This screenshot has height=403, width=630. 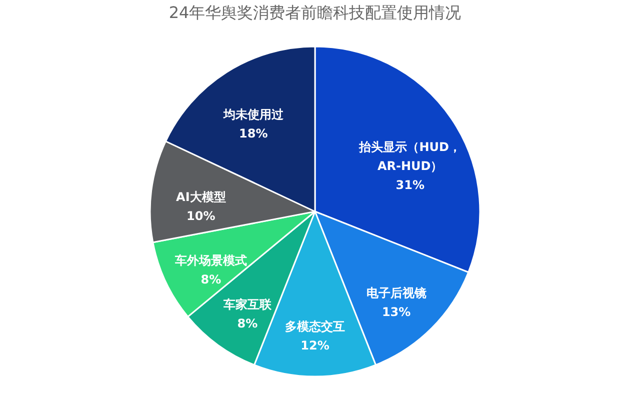 I want to click on slice-label: 均未使用过, so click(x=253, y=114).